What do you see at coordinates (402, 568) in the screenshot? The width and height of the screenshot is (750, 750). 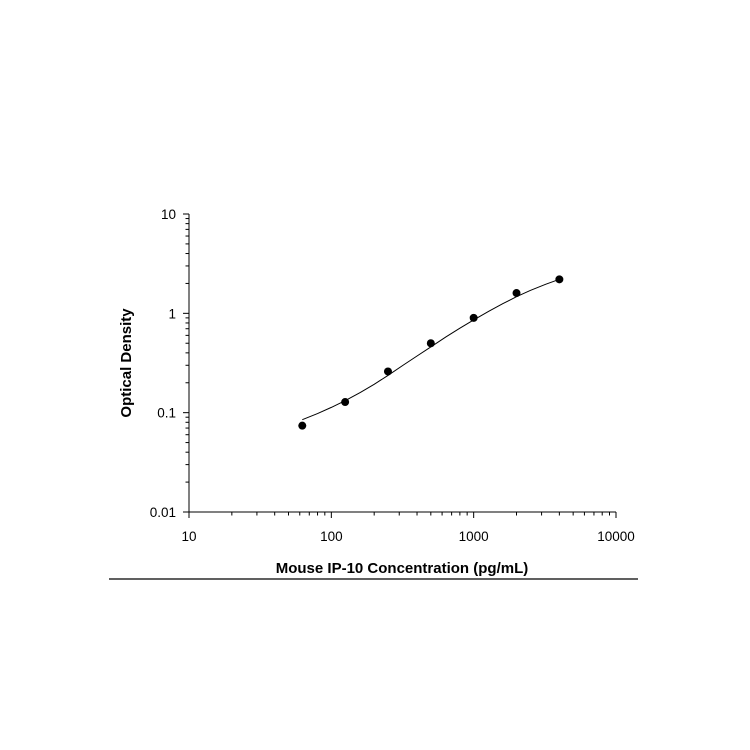 I see `x-axis-title: Mouse IP-10 Concentration (pg/mL)` at bounding box center [402, 568].